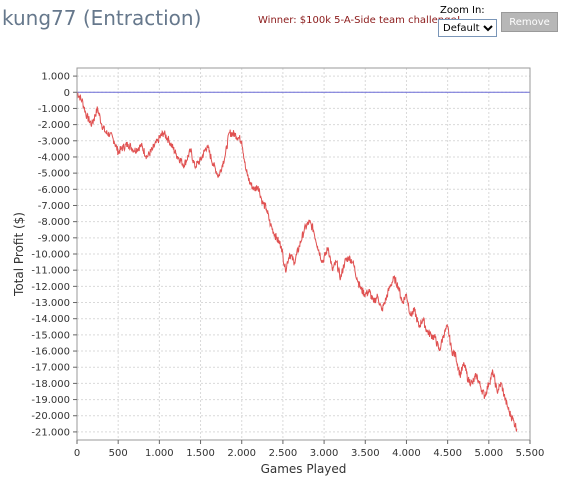  What do you see at coordinates (50, 255) in the screenshot?
I see `y-tick-label: -10.000` at bounding box center [50, 255].